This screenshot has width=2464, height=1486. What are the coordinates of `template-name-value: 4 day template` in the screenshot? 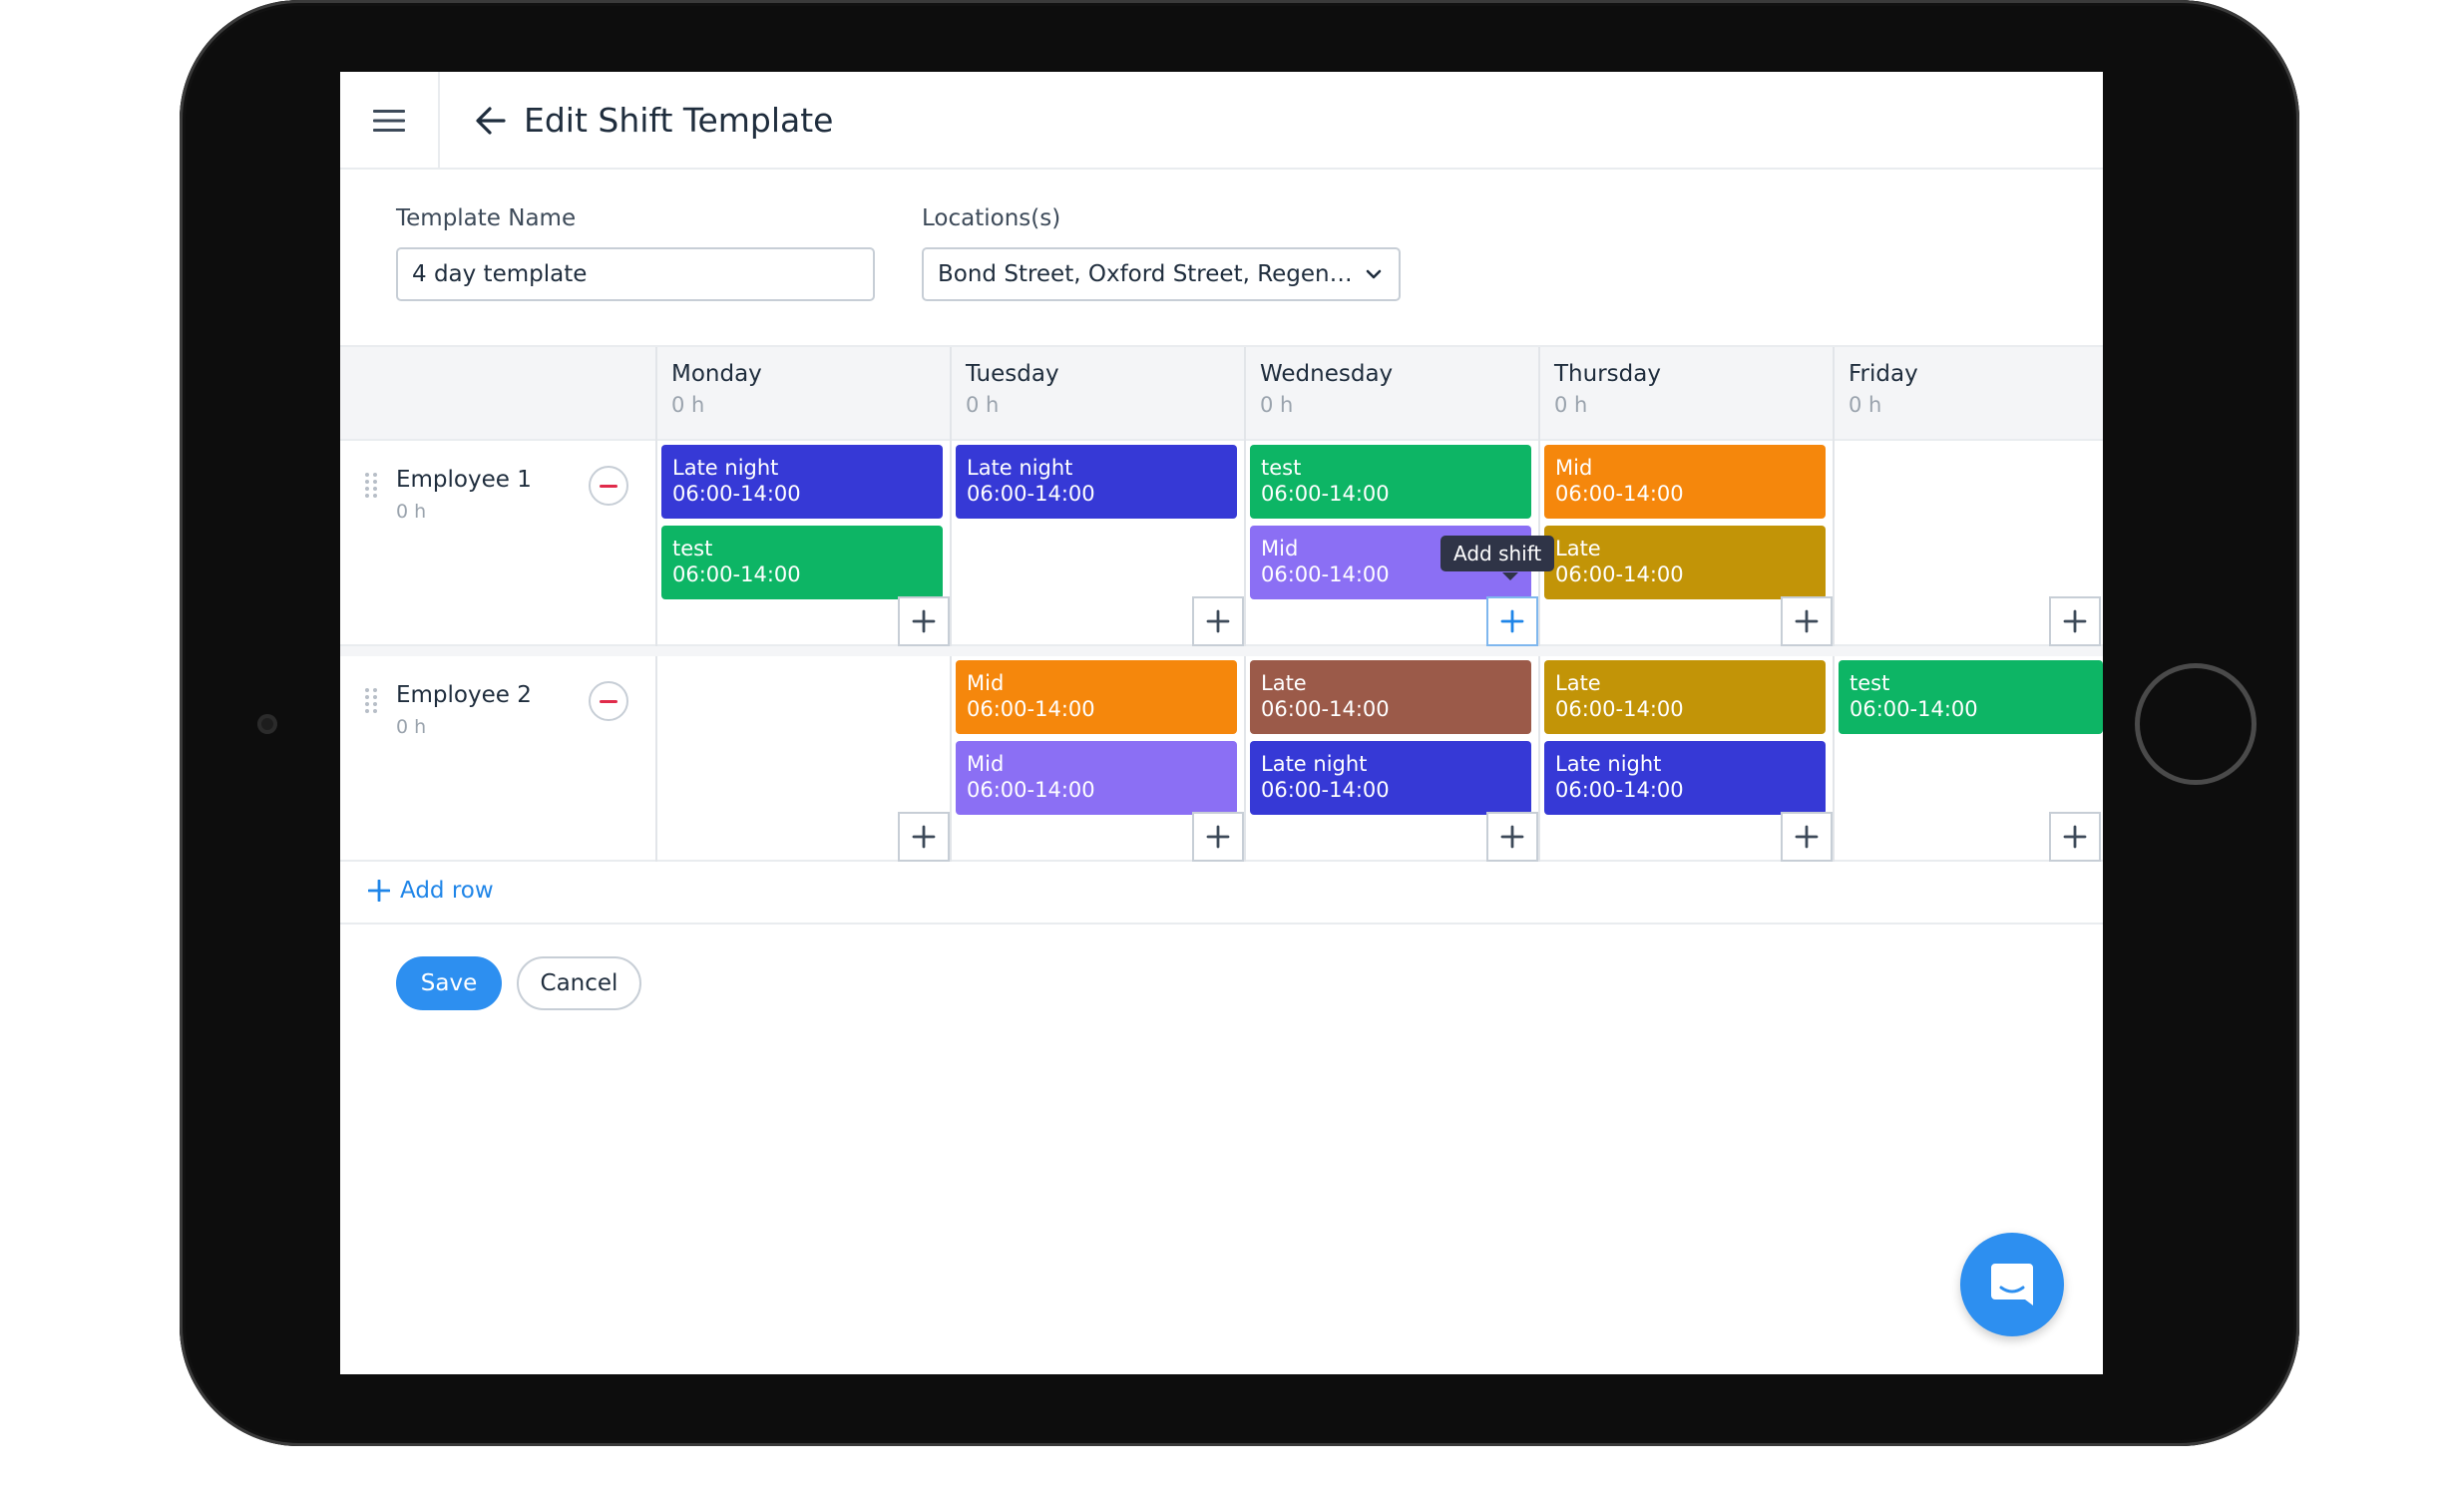 It's located at (500, 274).